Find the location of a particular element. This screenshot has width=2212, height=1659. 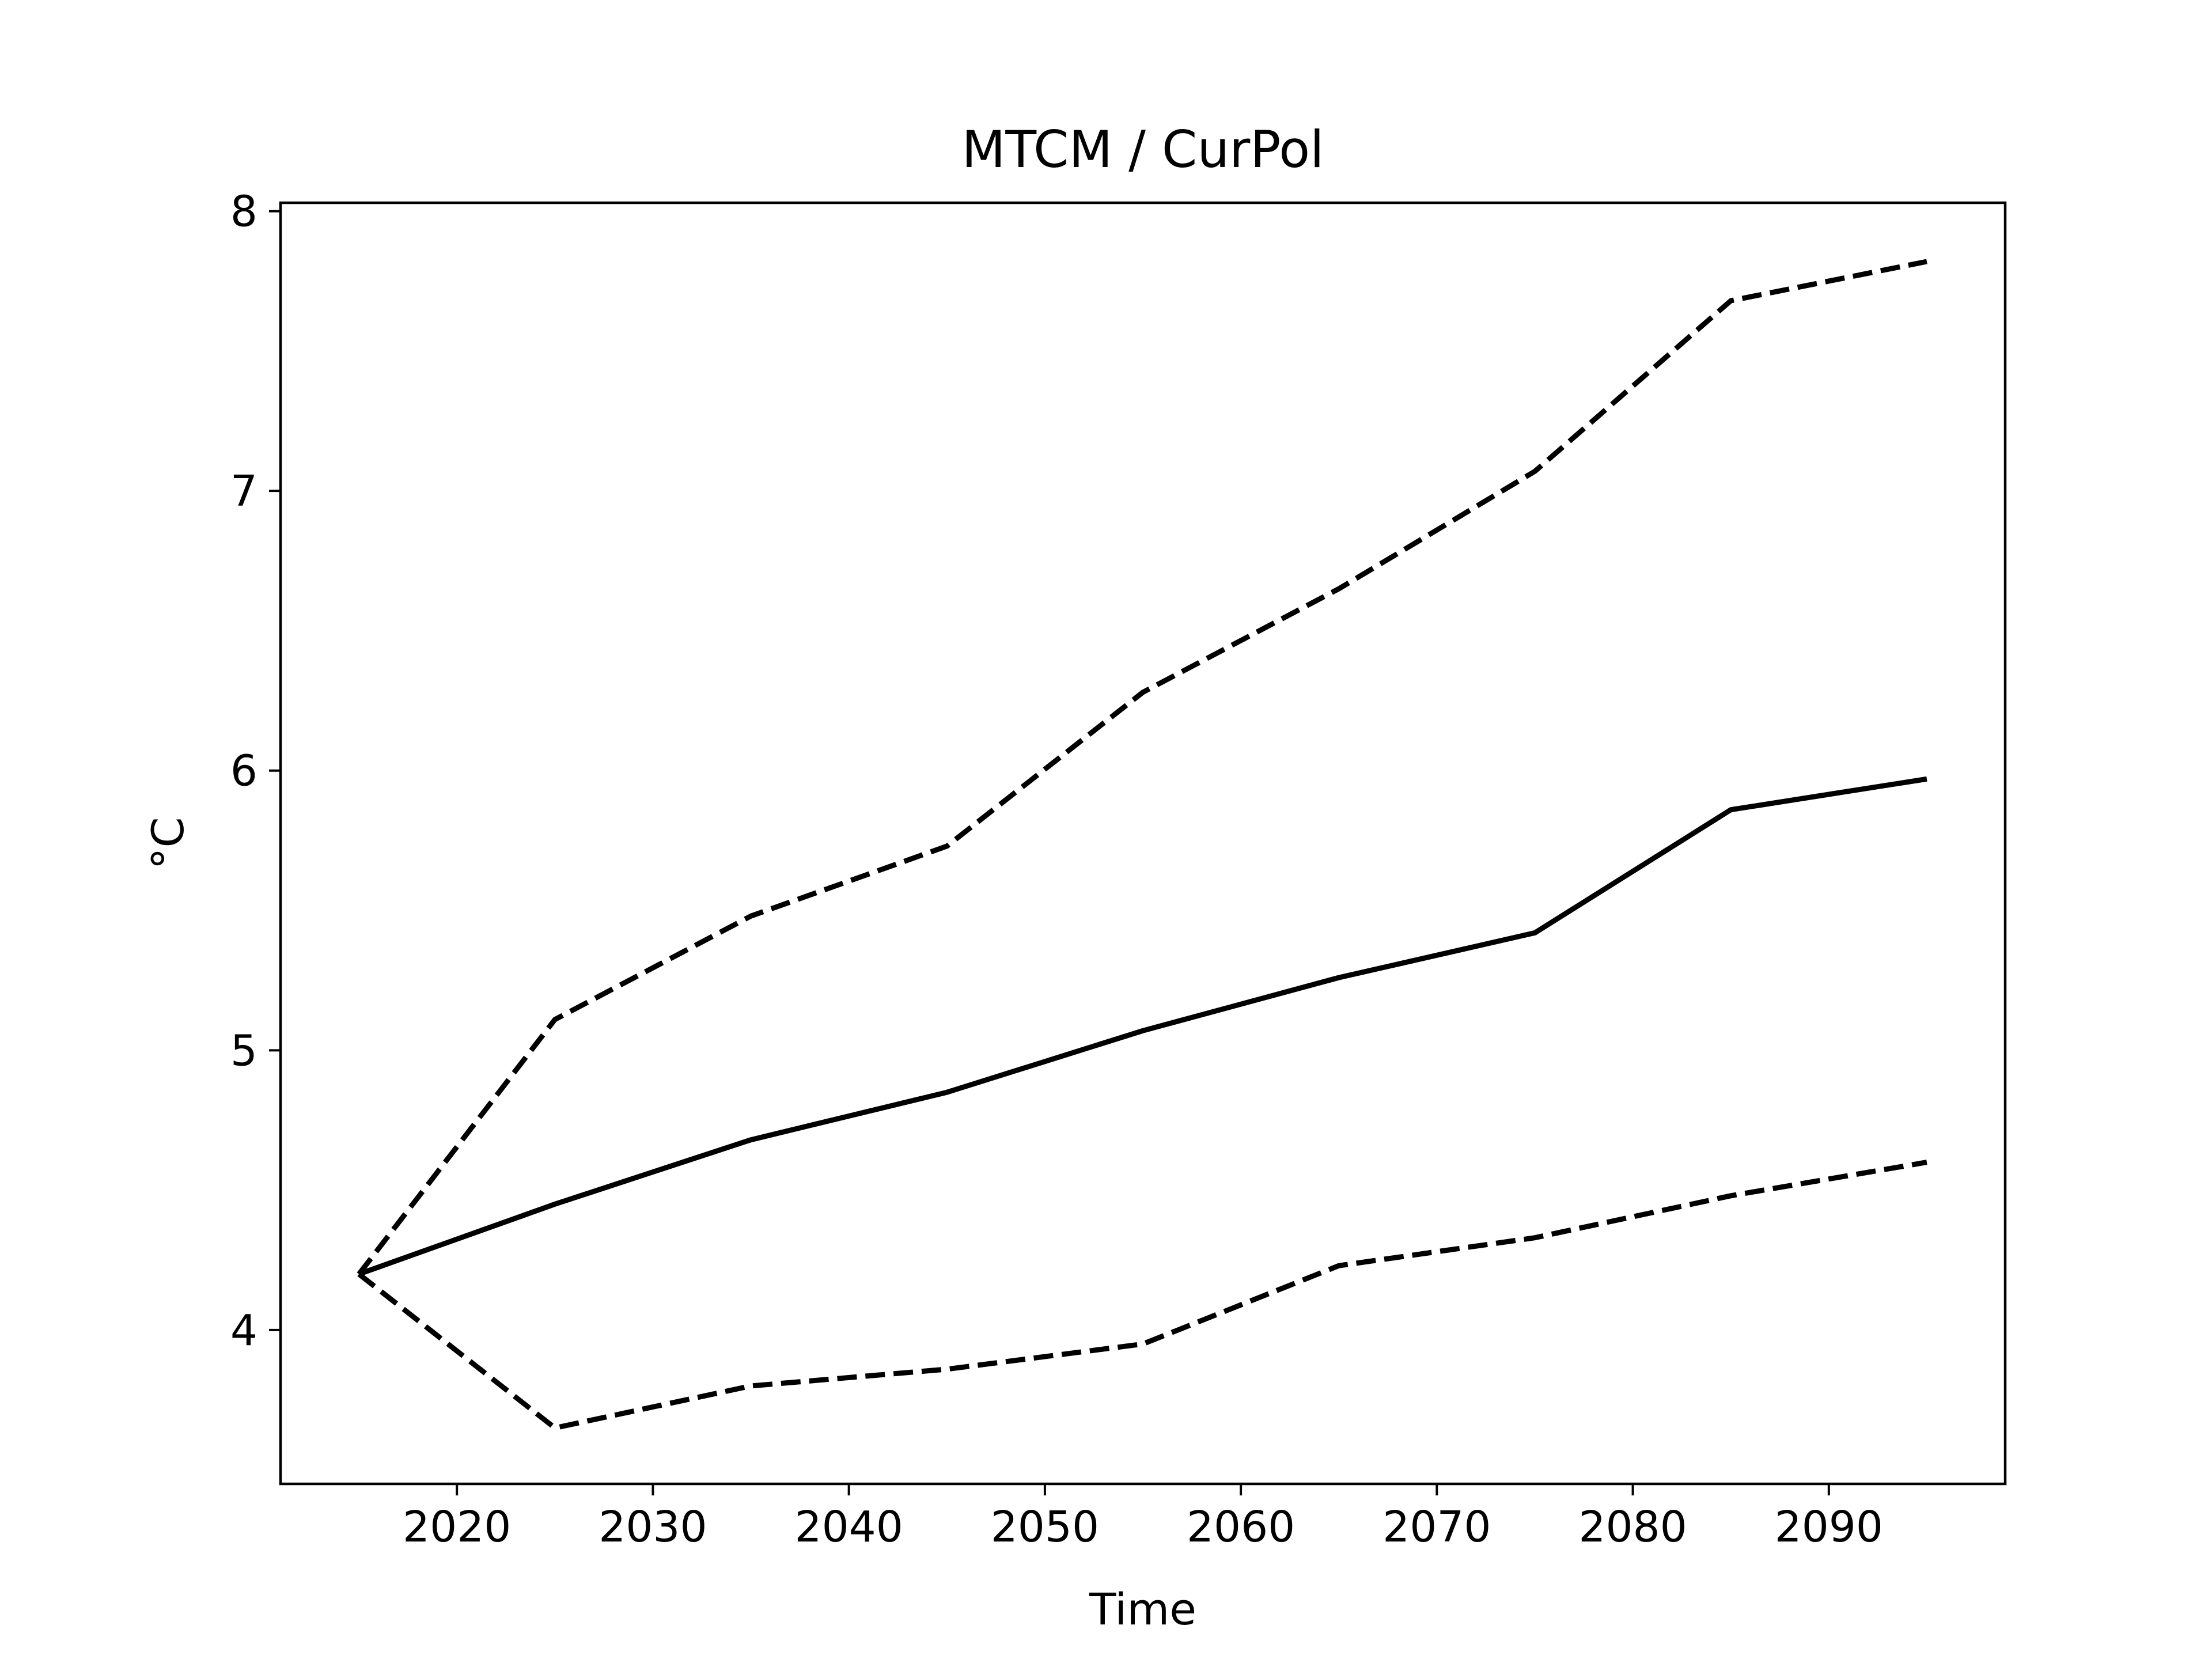

x-tick-label: 2080 is located at coordinates (1632, 1527).